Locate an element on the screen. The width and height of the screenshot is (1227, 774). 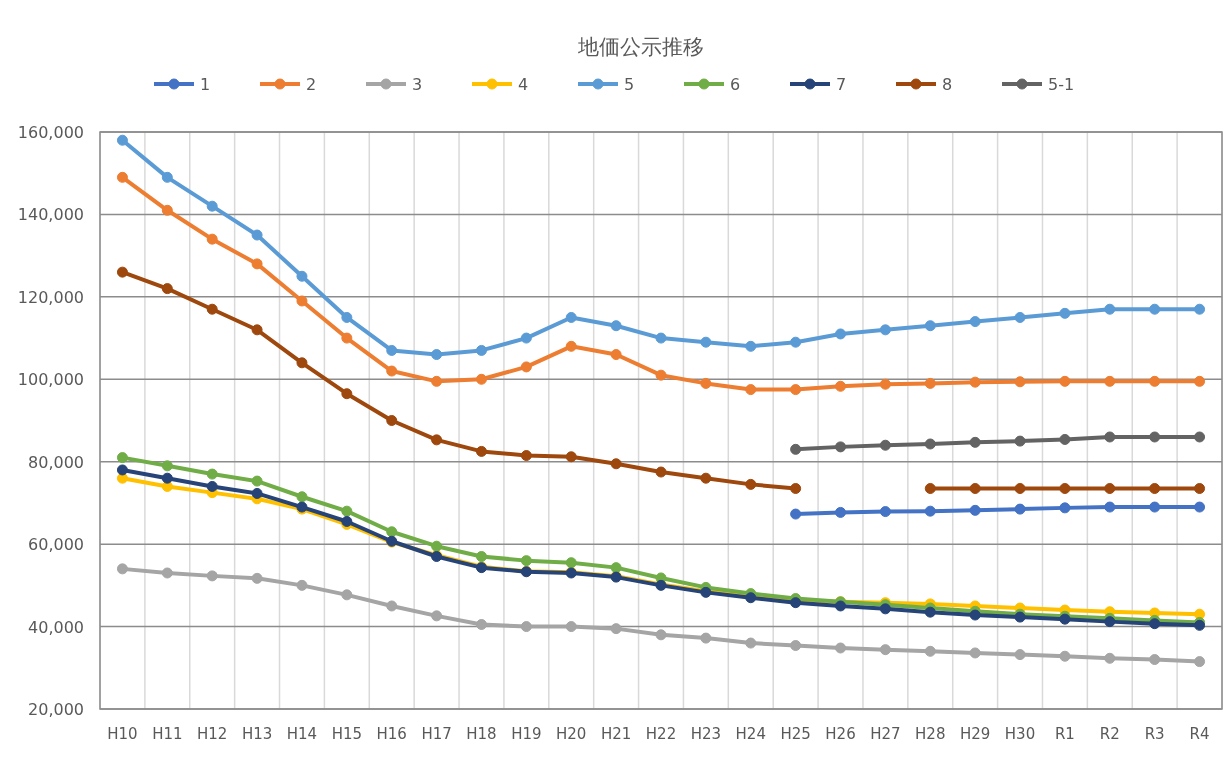
xtick: H14 is located at coordinates (302, 734).